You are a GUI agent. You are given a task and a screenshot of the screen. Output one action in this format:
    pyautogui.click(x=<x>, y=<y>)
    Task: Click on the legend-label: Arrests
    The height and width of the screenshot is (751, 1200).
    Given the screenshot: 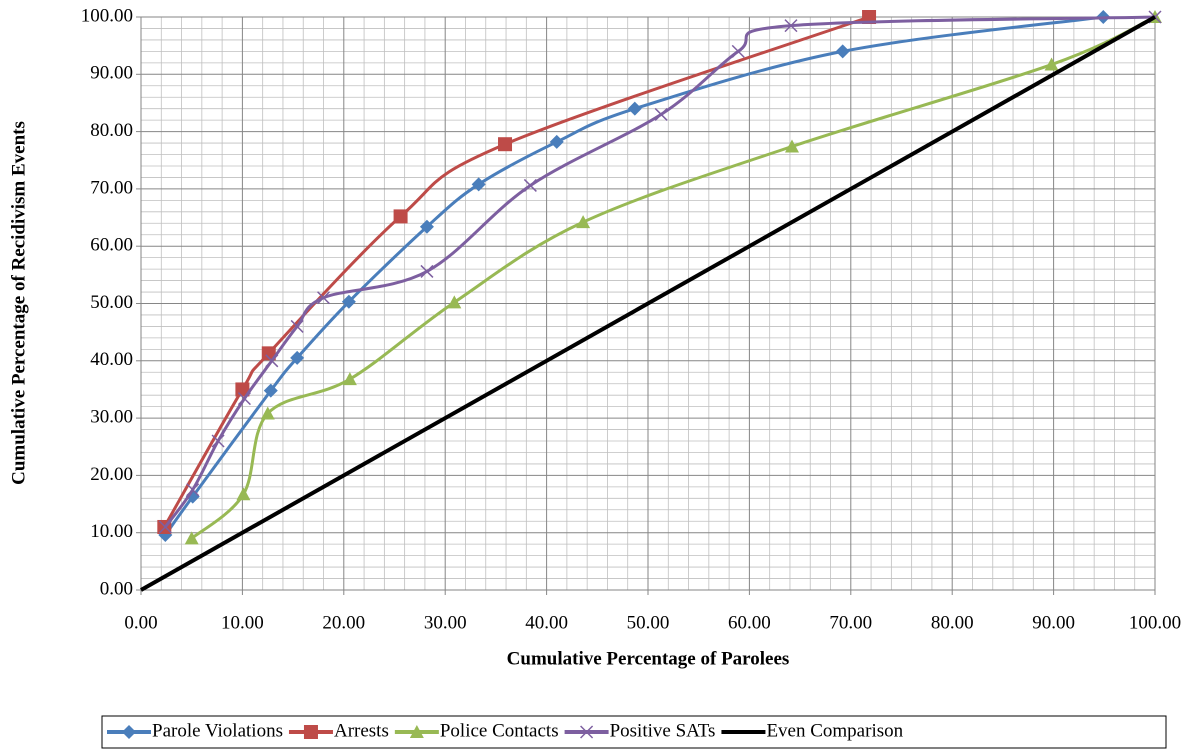 What is the action you would take?
    pyautogui.click(x=361, y=730)
    